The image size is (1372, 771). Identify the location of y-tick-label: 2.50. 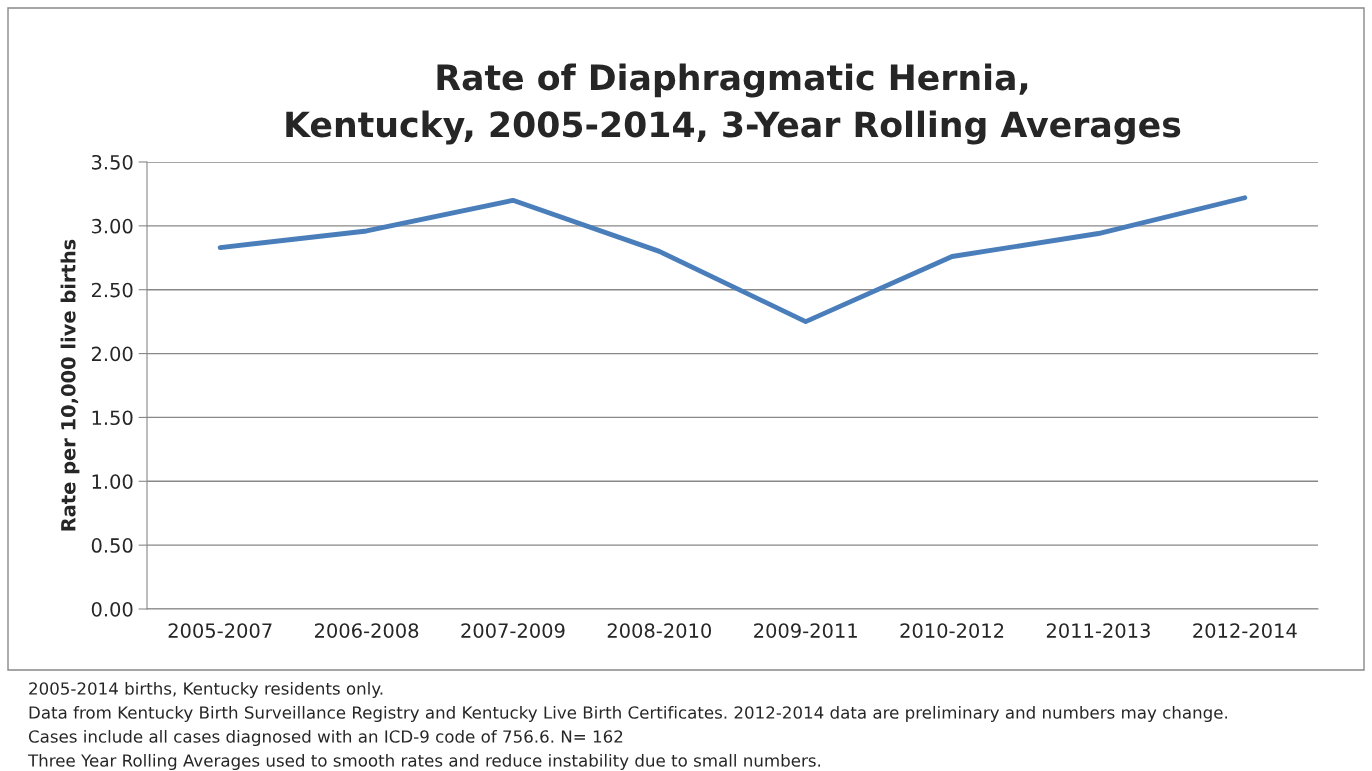
(112, 290).